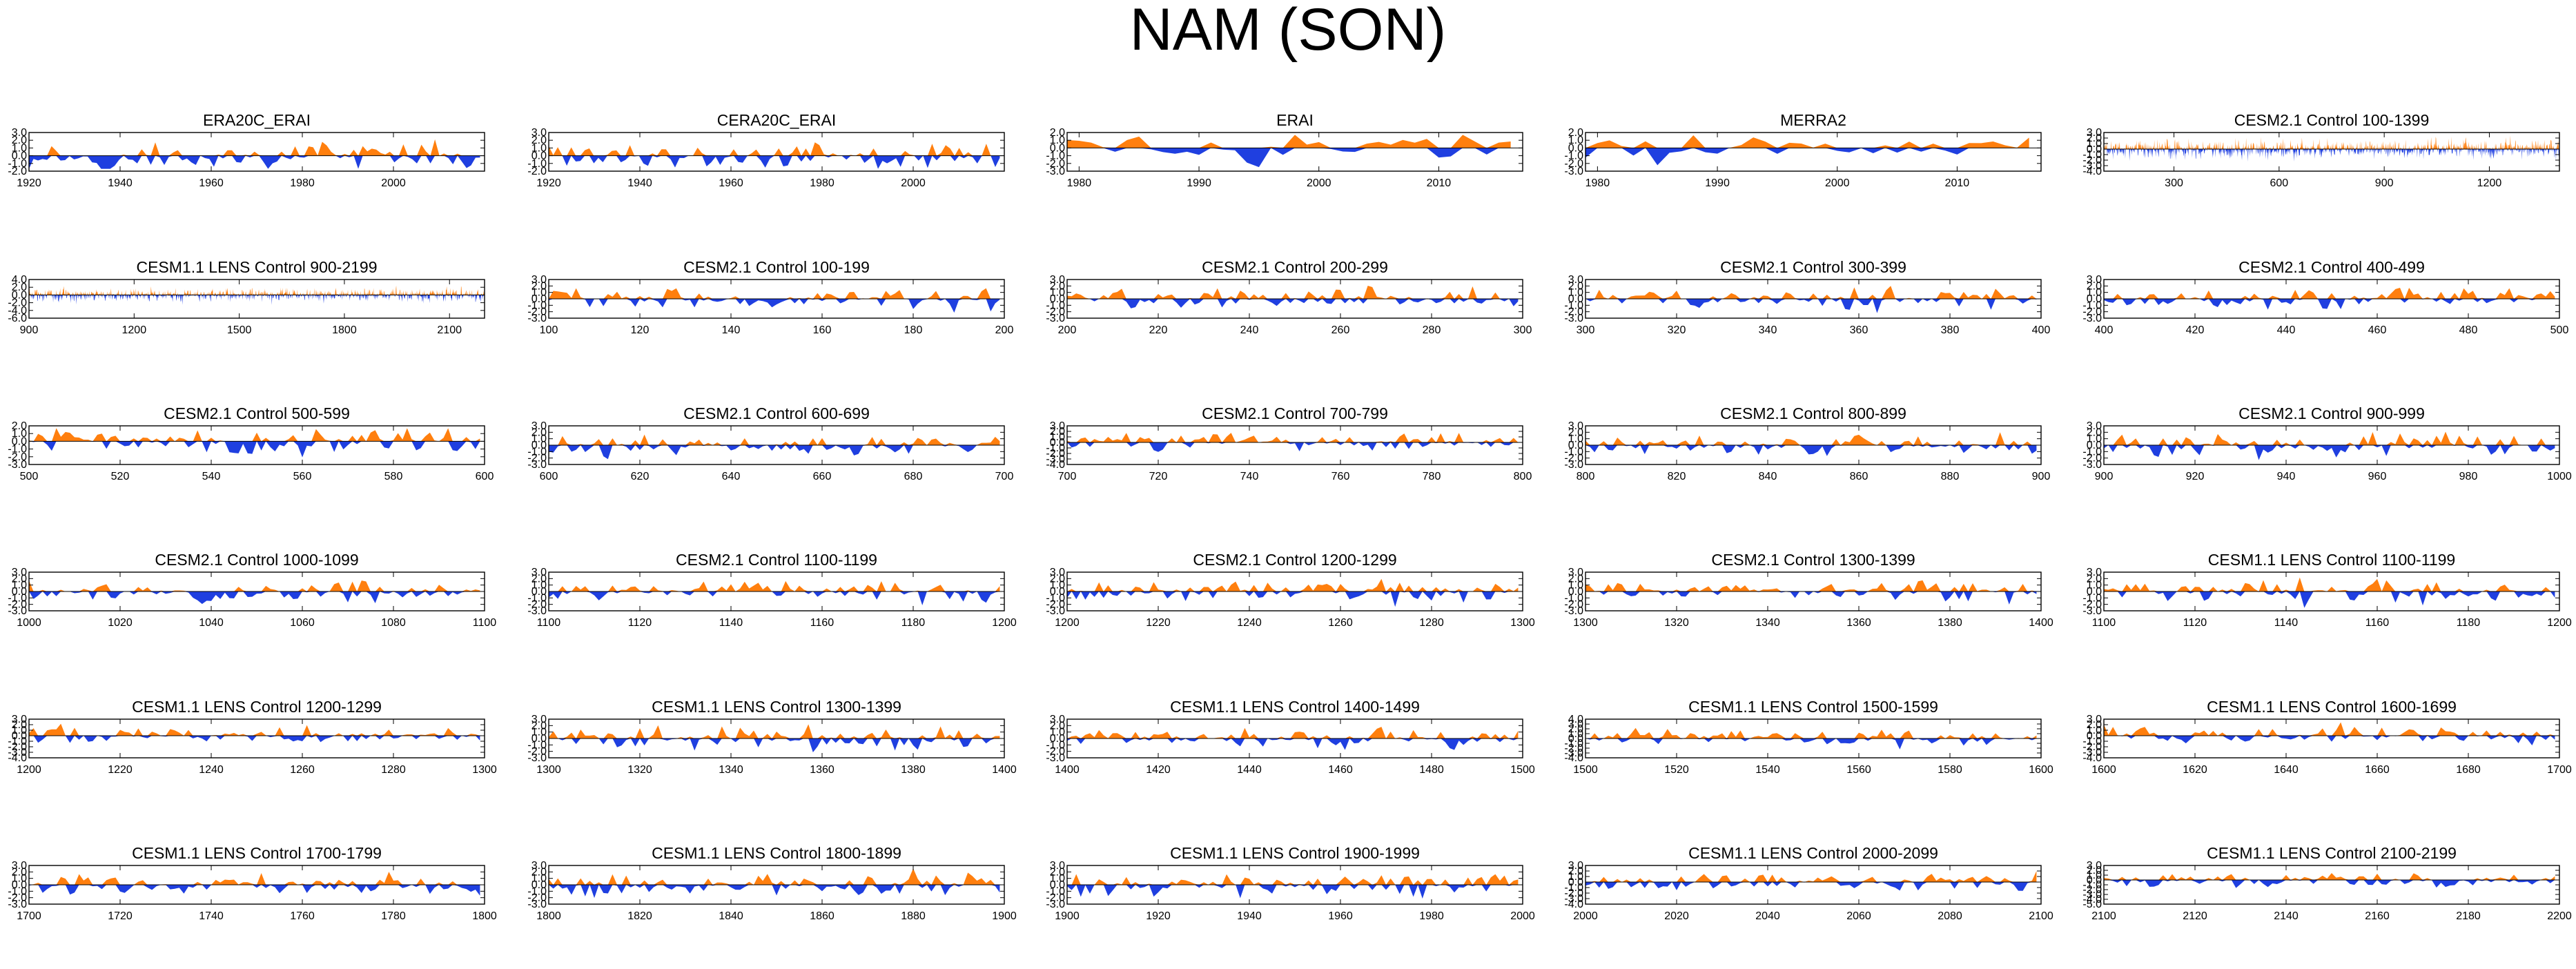 The height and width of the screenshot is (969, 2576). Describe the element at coordinates (2377, 916) in the screenshot. I see `x-tick-label: 2160` at that location.